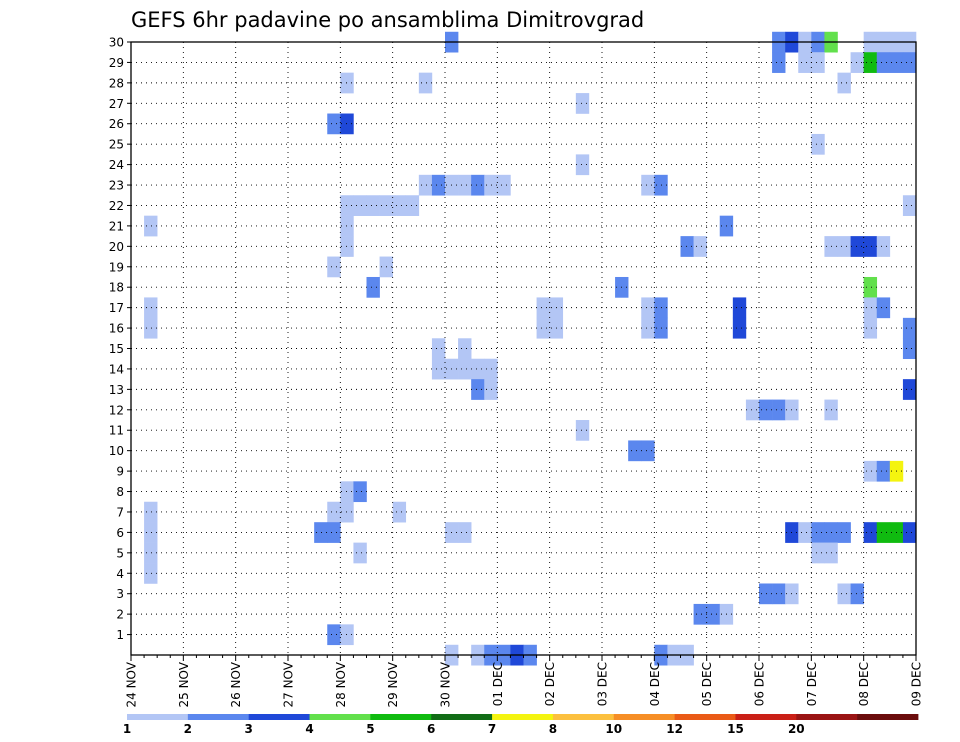 The width and height of the screenshot is (960, 742). Describe the element at coordinates (132, 684) in the screenshot. I see `x-tick-label: 24 NOV` at that location.